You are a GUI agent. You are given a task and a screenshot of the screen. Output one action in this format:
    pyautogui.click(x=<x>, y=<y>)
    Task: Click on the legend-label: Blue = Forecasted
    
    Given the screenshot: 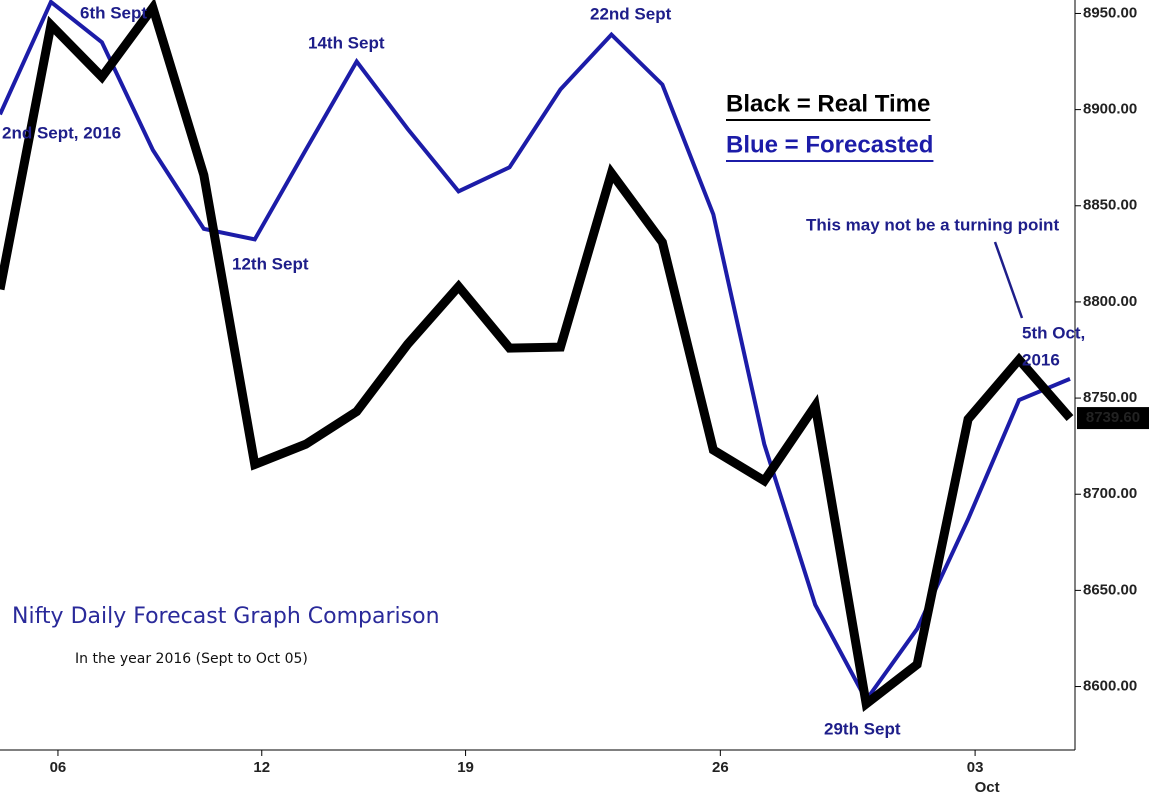 What is the action you would take?
    pyautogui.click(x=829, y=144)
    